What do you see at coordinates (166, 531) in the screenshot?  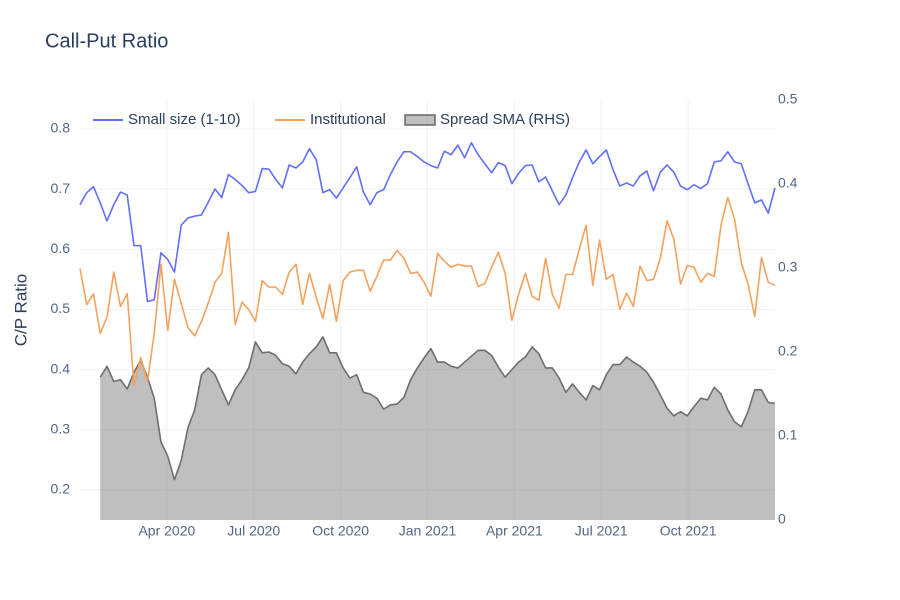 I see `x-tick-label: Apr 2020` at bounding box center [166, 531].